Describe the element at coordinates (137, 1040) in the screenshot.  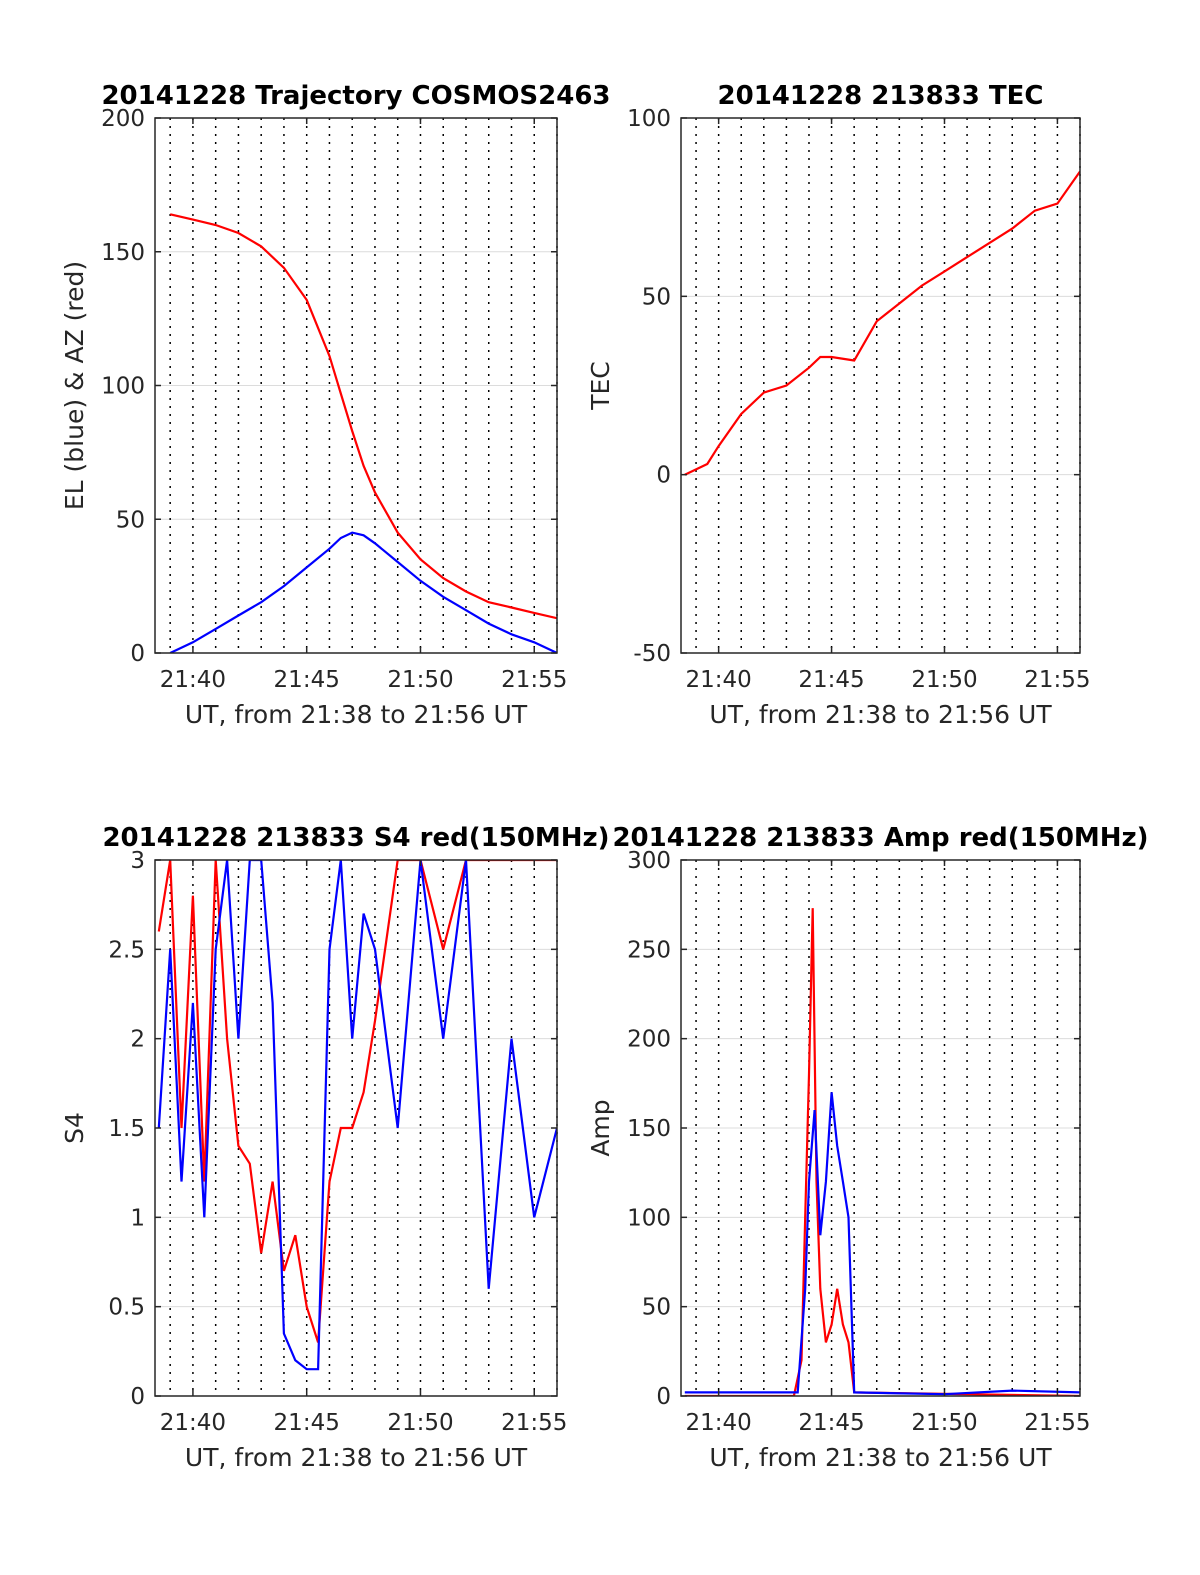
I see `y-tick-label: 2` at that location.